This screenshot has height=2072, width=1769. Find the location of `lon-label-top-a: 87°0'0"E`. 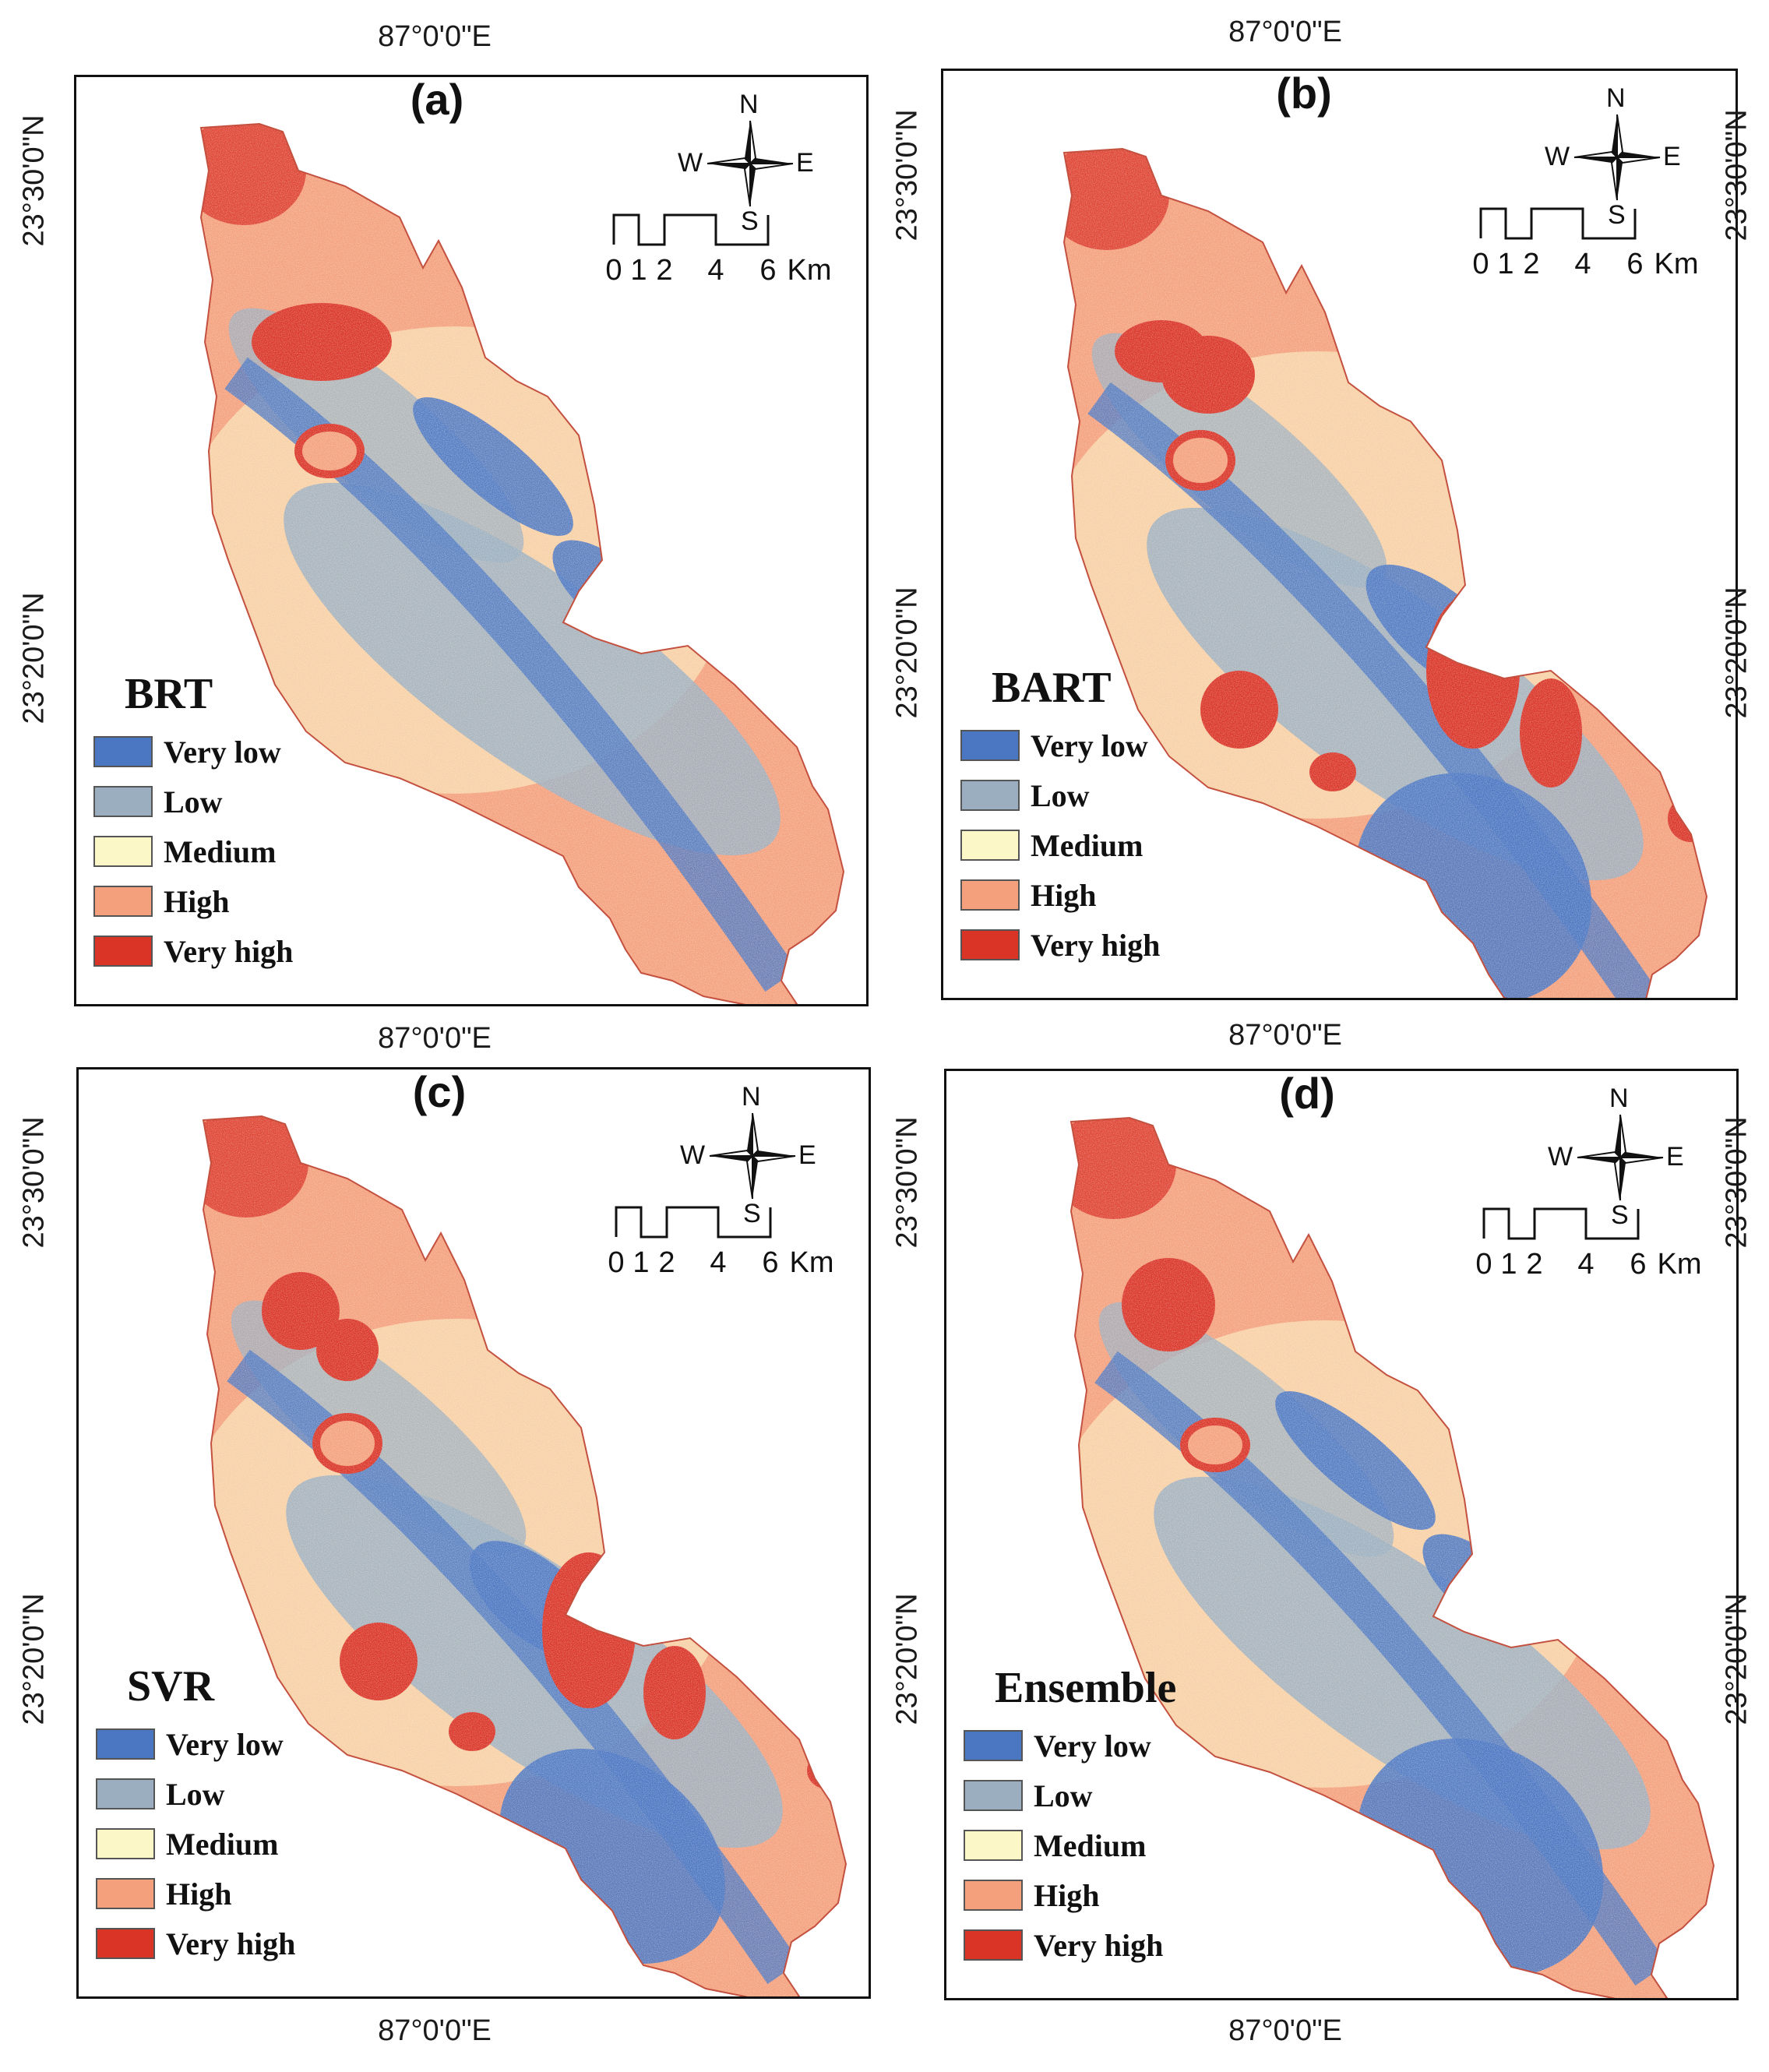

lon-label-top-a: 87°0'0"E is located at coordinates (435, 36).